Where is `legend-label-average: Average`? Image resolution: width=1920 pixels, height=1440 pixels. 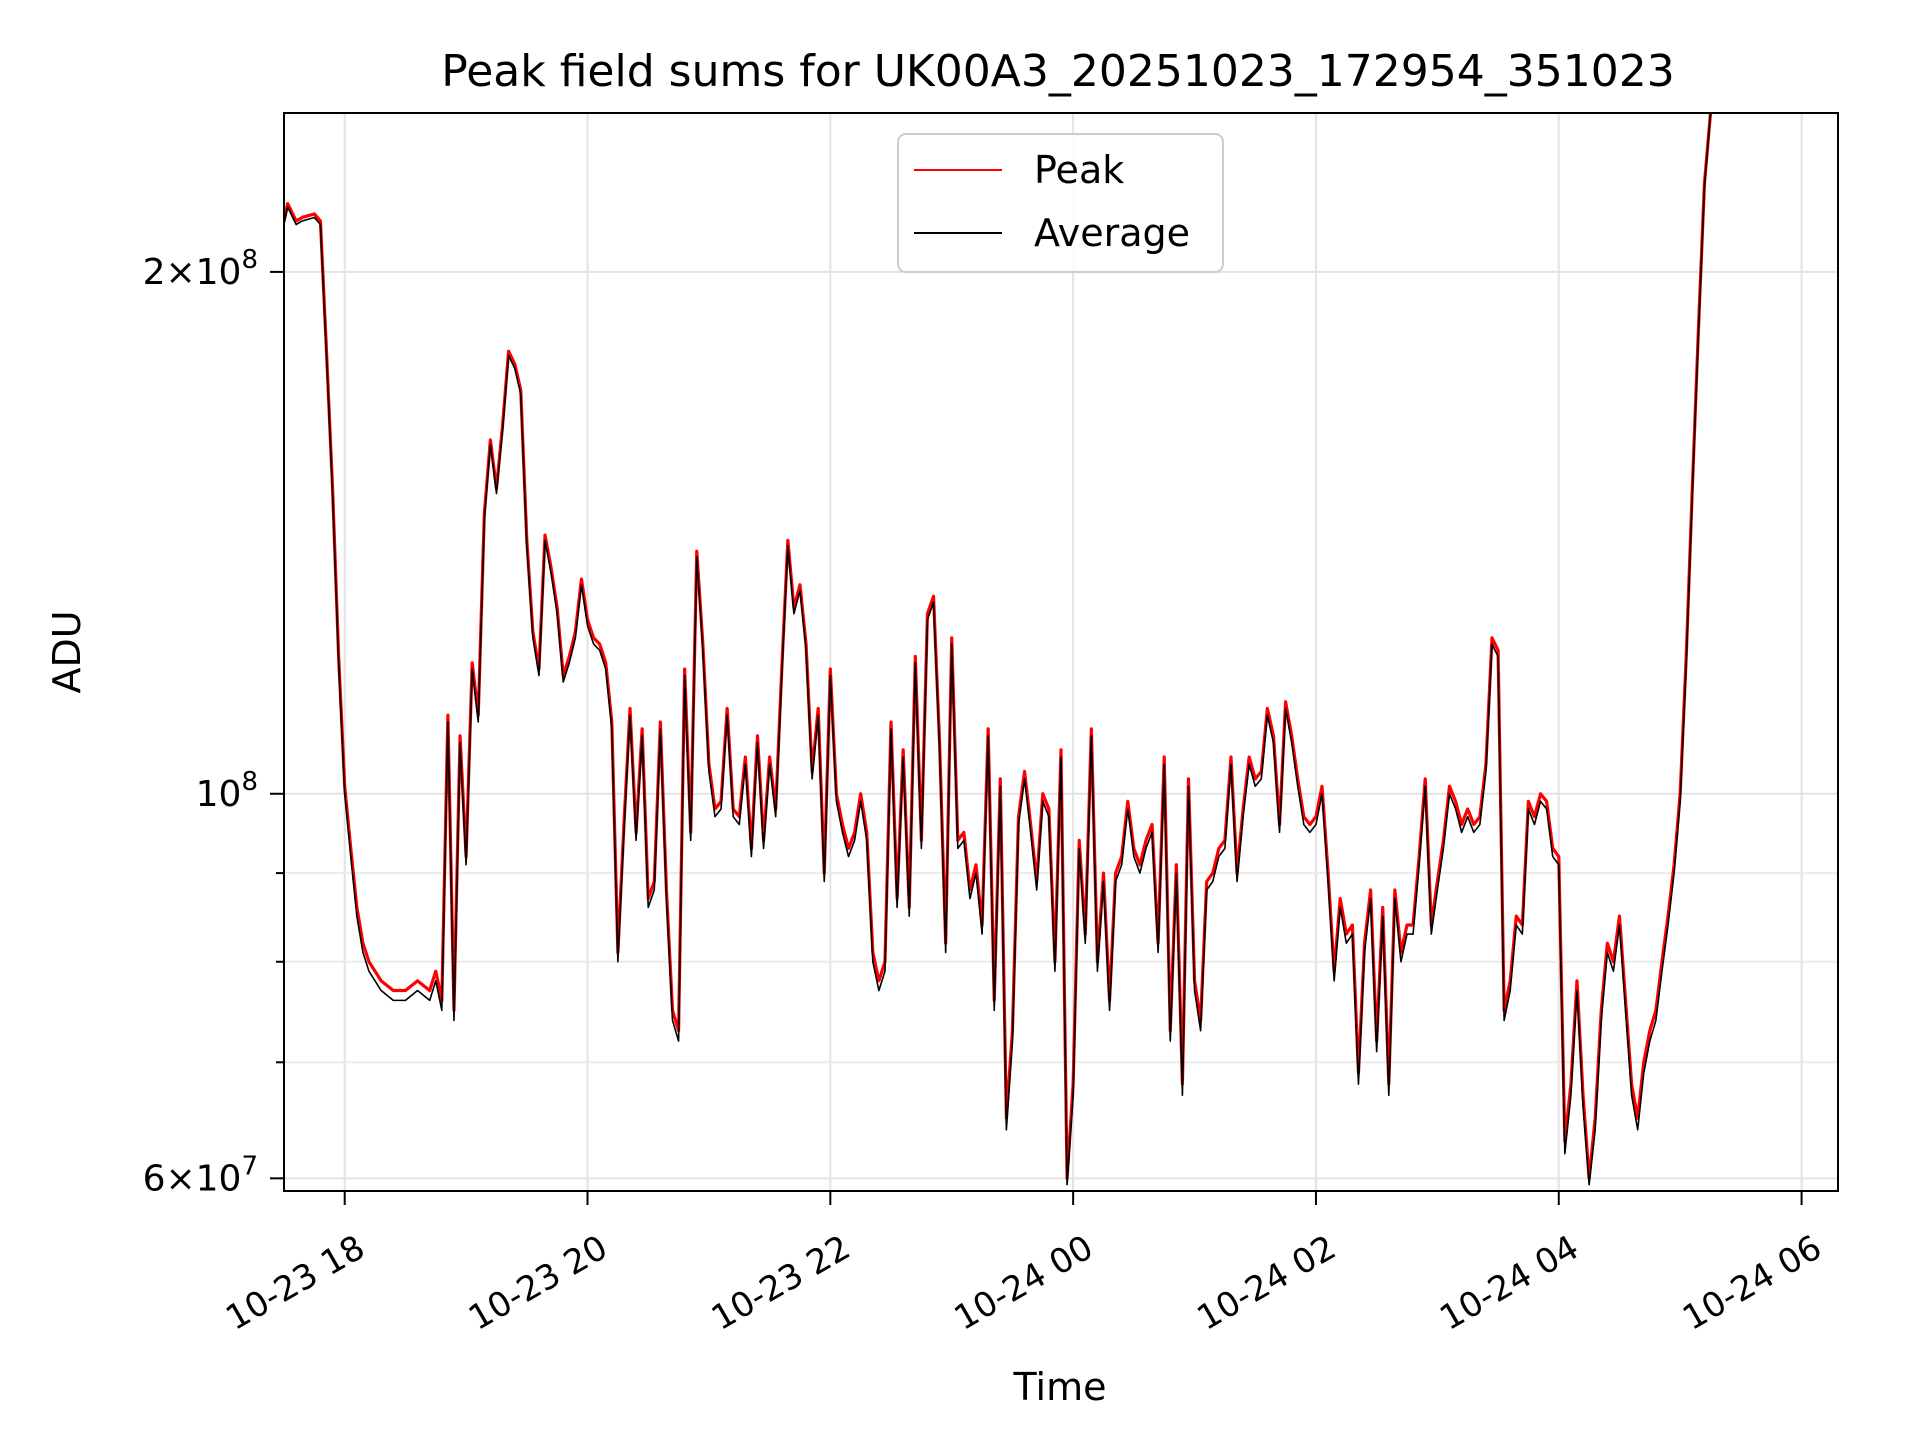 legend-label-average: Average is located at coordinates (1112, 233).